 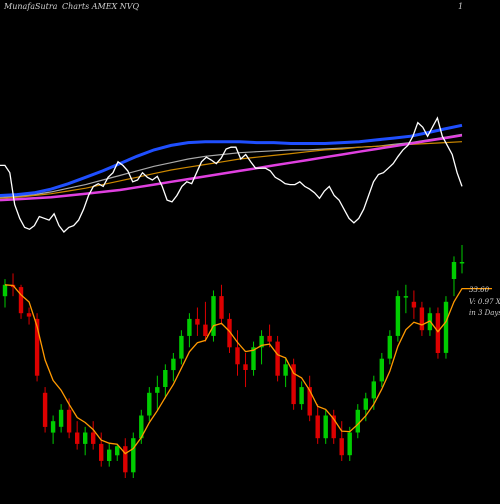 I want to click on days-annotation: in 3 Days, so click(x=484, y=313).